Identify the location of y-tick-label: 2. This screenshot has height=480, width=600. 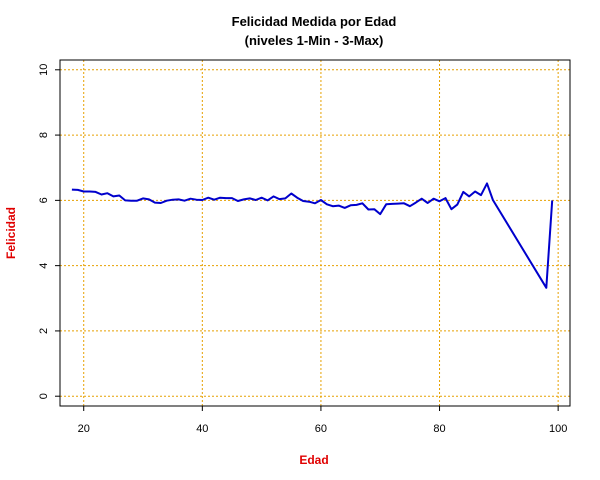
(44, 331).